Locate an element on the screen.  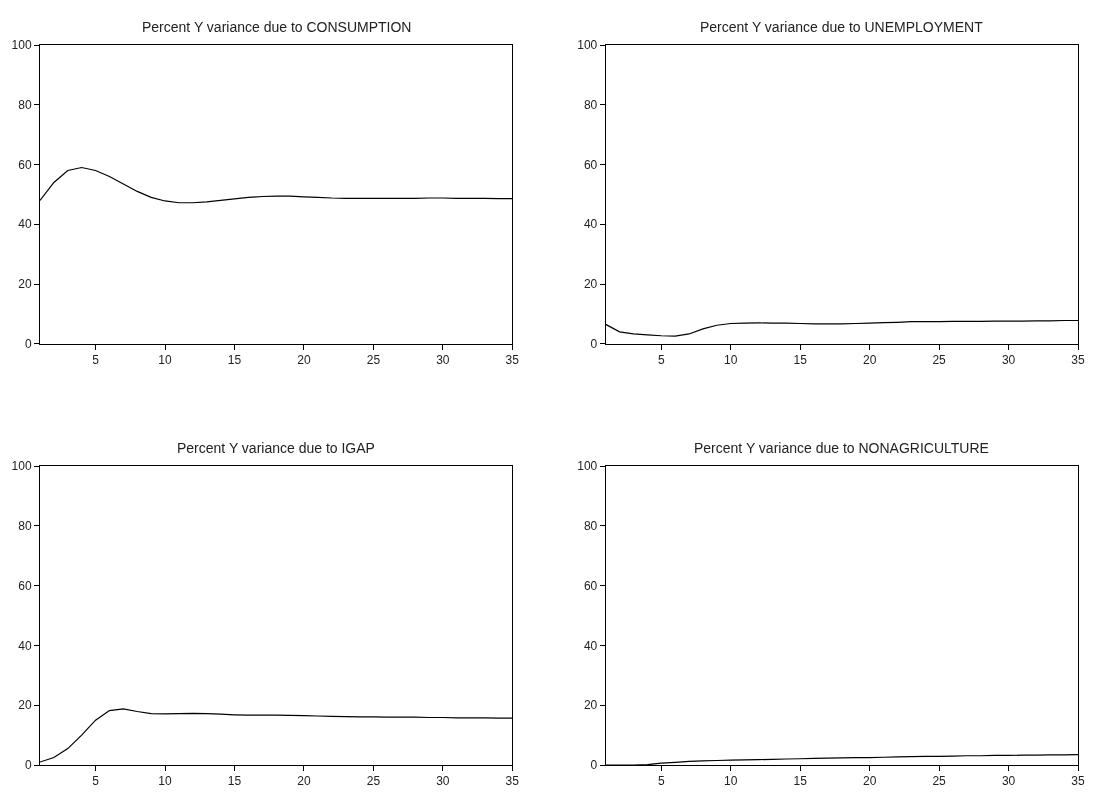
chart-title: Percent Y variance due to NONAGRICULTURE is located at coordinates (841, 448).